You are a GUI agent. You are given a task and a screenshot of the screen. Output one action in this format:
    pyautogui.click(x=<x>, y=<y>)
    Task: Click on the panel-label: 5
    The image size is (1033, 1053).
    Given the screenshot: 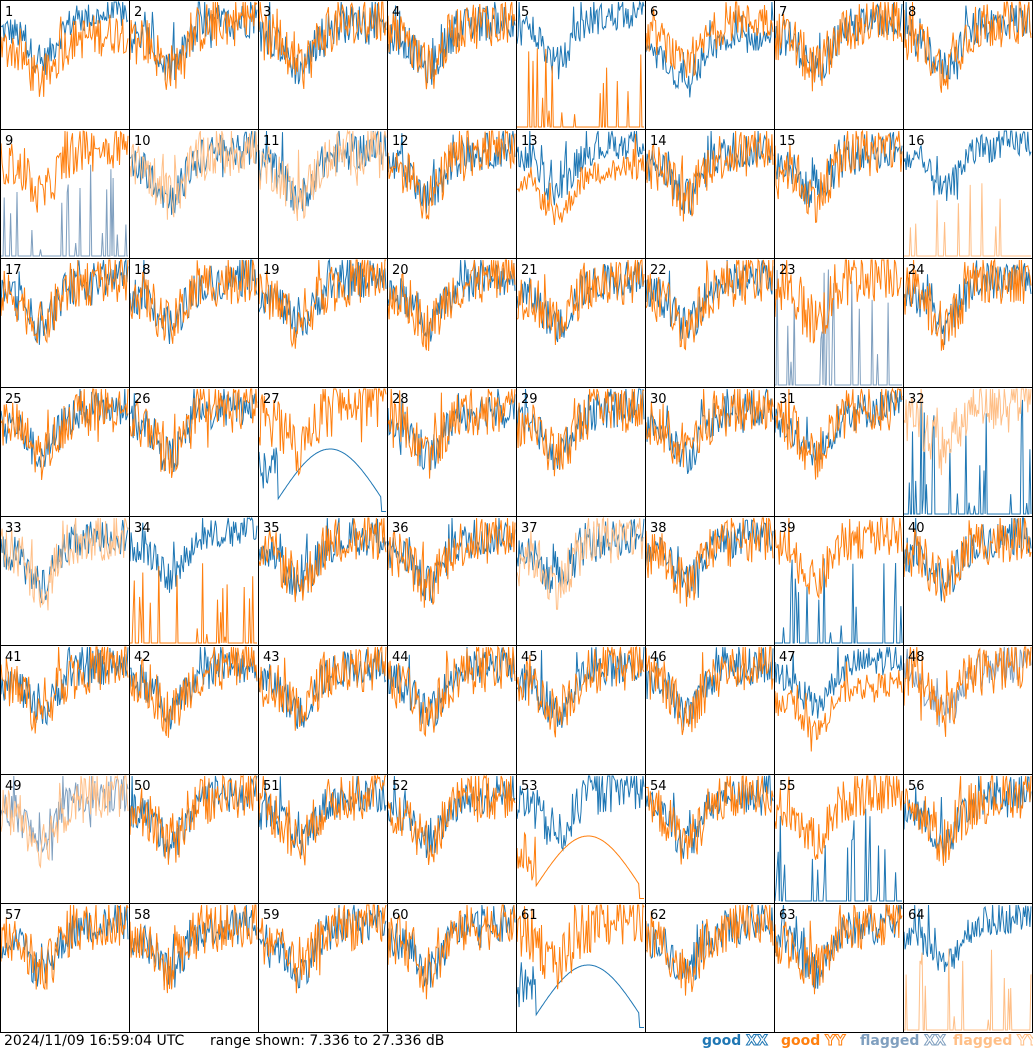 What is the action you would take?
    pyautogui.click(x=525, y=12)
    